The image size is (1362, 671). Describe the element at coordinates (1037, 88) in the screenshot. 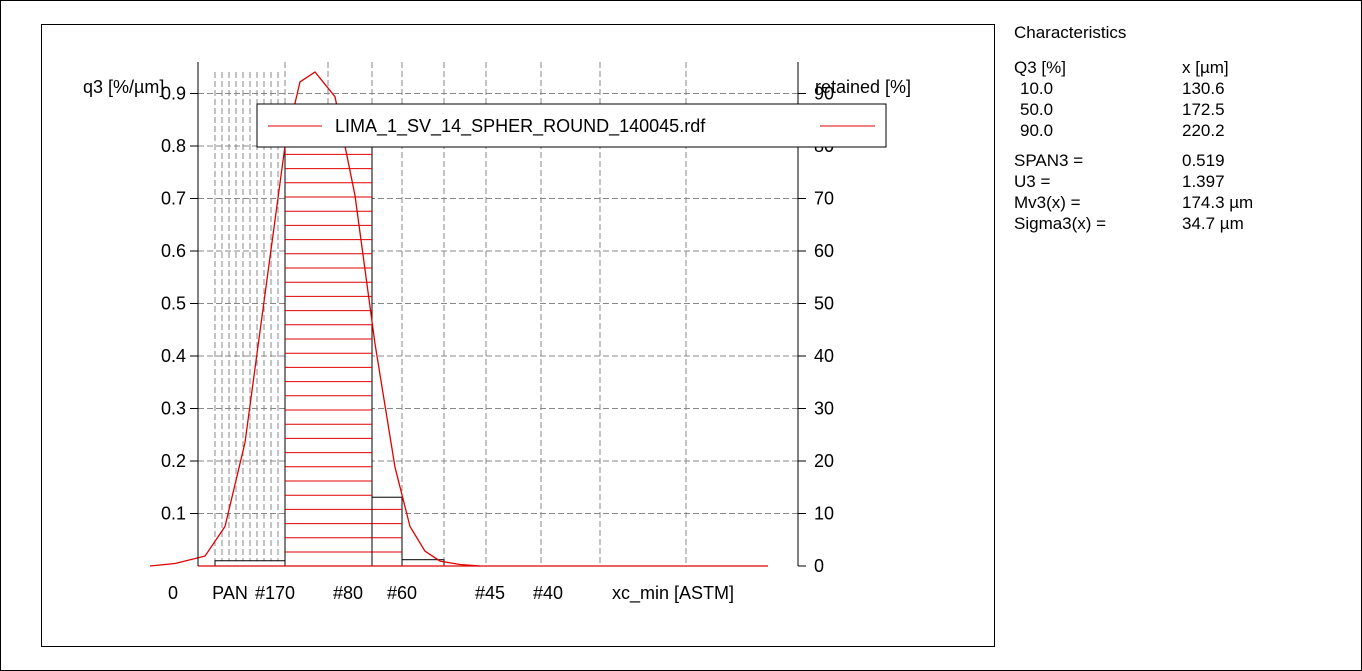

I see `q-value: 10.0` at that location.